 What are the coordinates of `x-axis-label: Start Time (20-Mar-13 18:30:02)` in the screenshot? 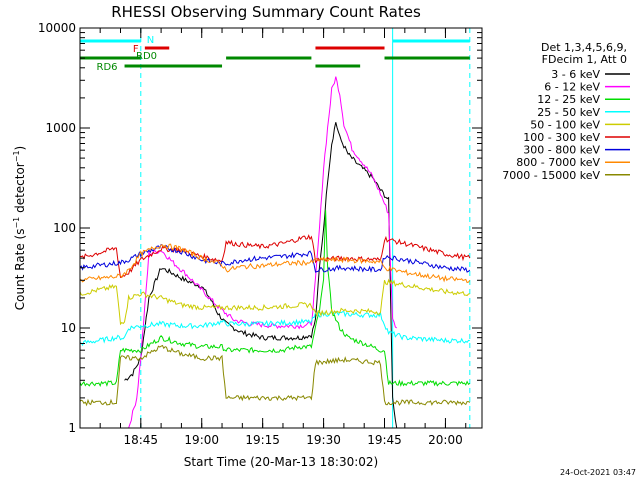 It's located at (281, 462).